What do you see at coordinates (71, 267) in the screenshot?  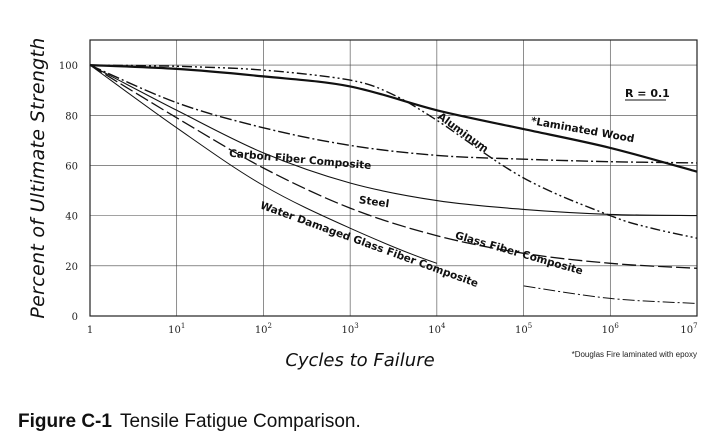 I see `y-tick-label: 20` at bounding box center [71, 267].